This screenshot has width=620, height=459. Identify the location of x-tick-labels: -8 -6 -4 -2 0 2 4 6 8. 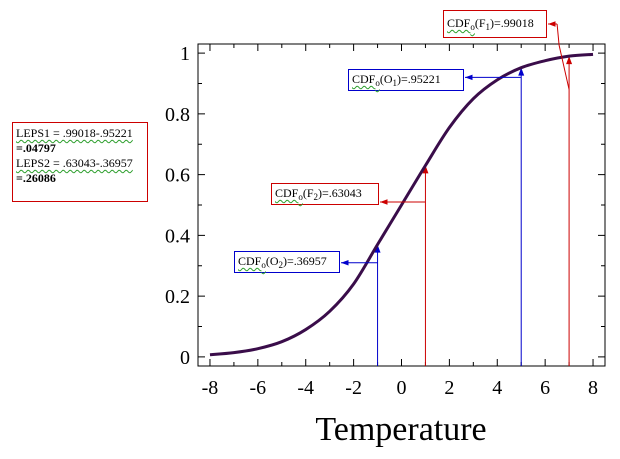
(400, 388).